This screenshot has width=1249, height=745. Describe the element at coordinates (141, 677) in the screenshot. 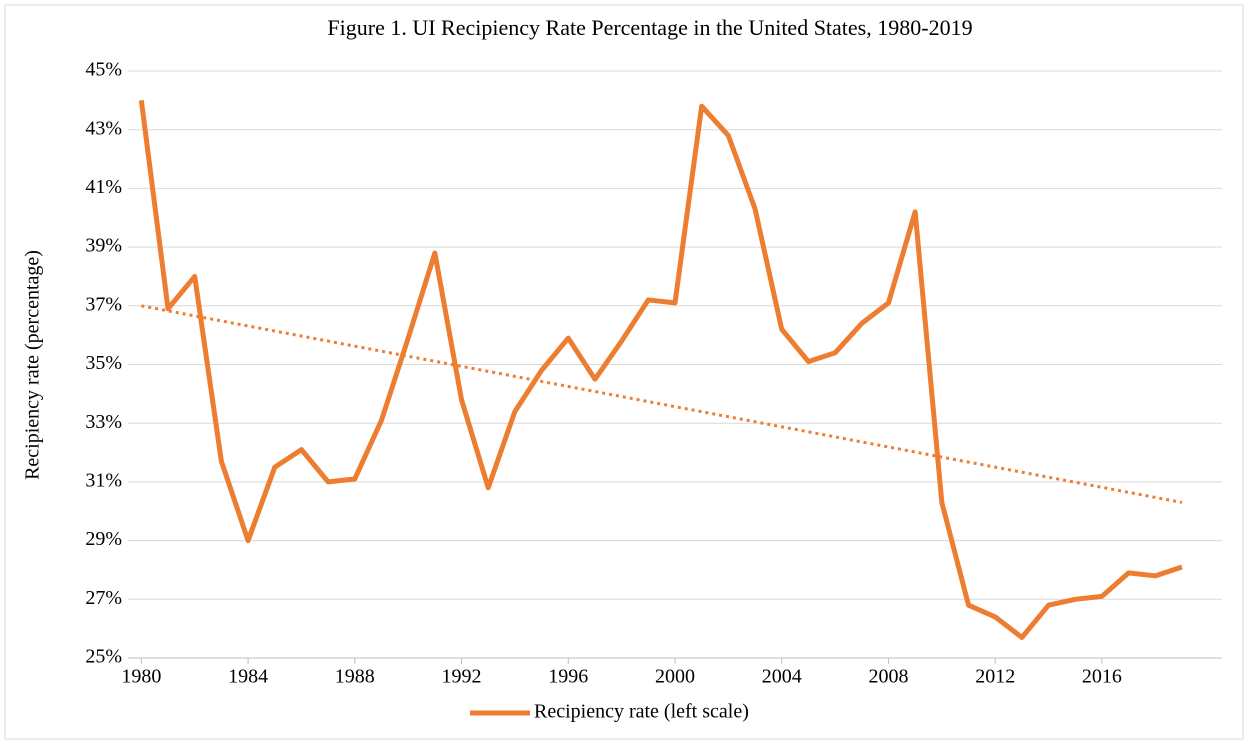

I see `x-tick-label: 1980` at that location.